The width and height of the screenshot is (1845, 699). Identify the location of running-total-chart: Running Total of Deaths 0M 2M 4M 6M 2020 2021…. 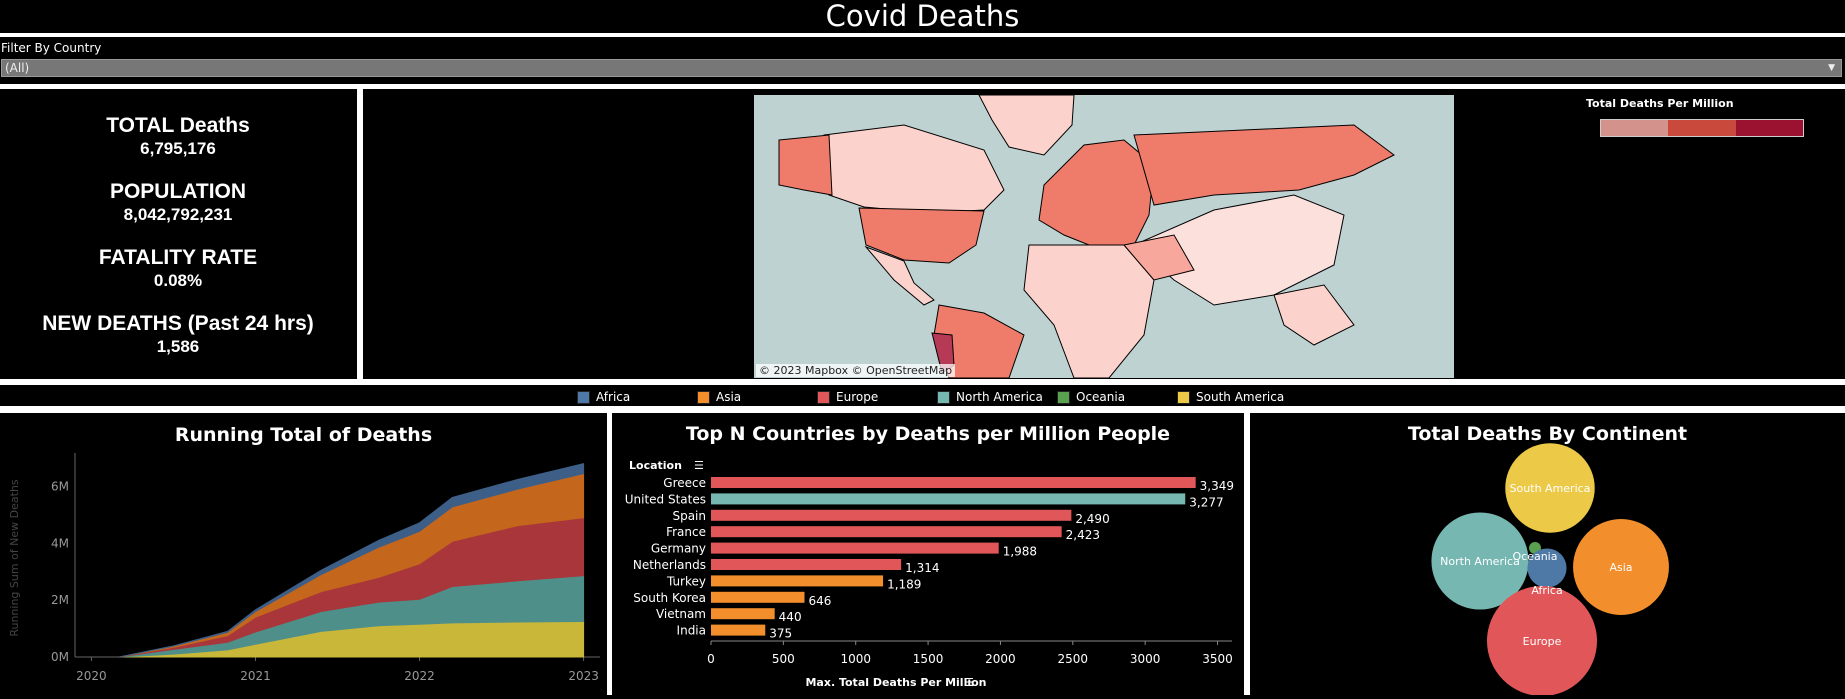
(303, 554).